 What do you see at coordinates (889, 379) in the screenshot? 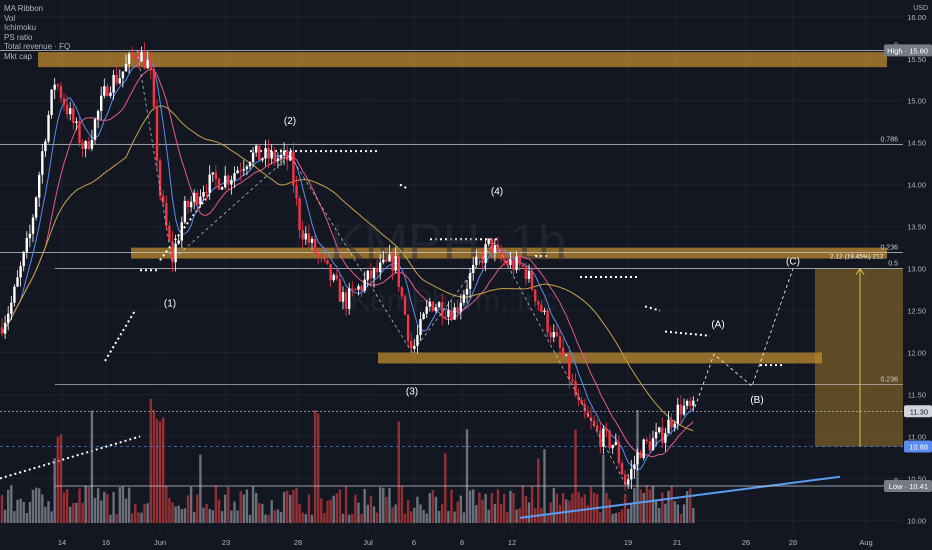
I see `fib-label: 0.236` at bounding box center [889, 379].